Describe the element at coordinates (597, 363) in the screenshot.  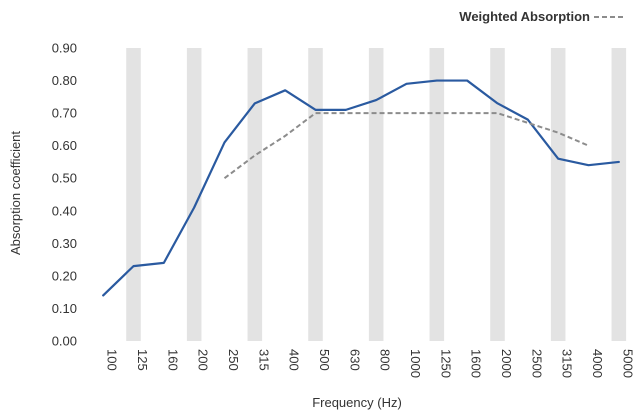
I see `x-tick-label: 4000` at that location.